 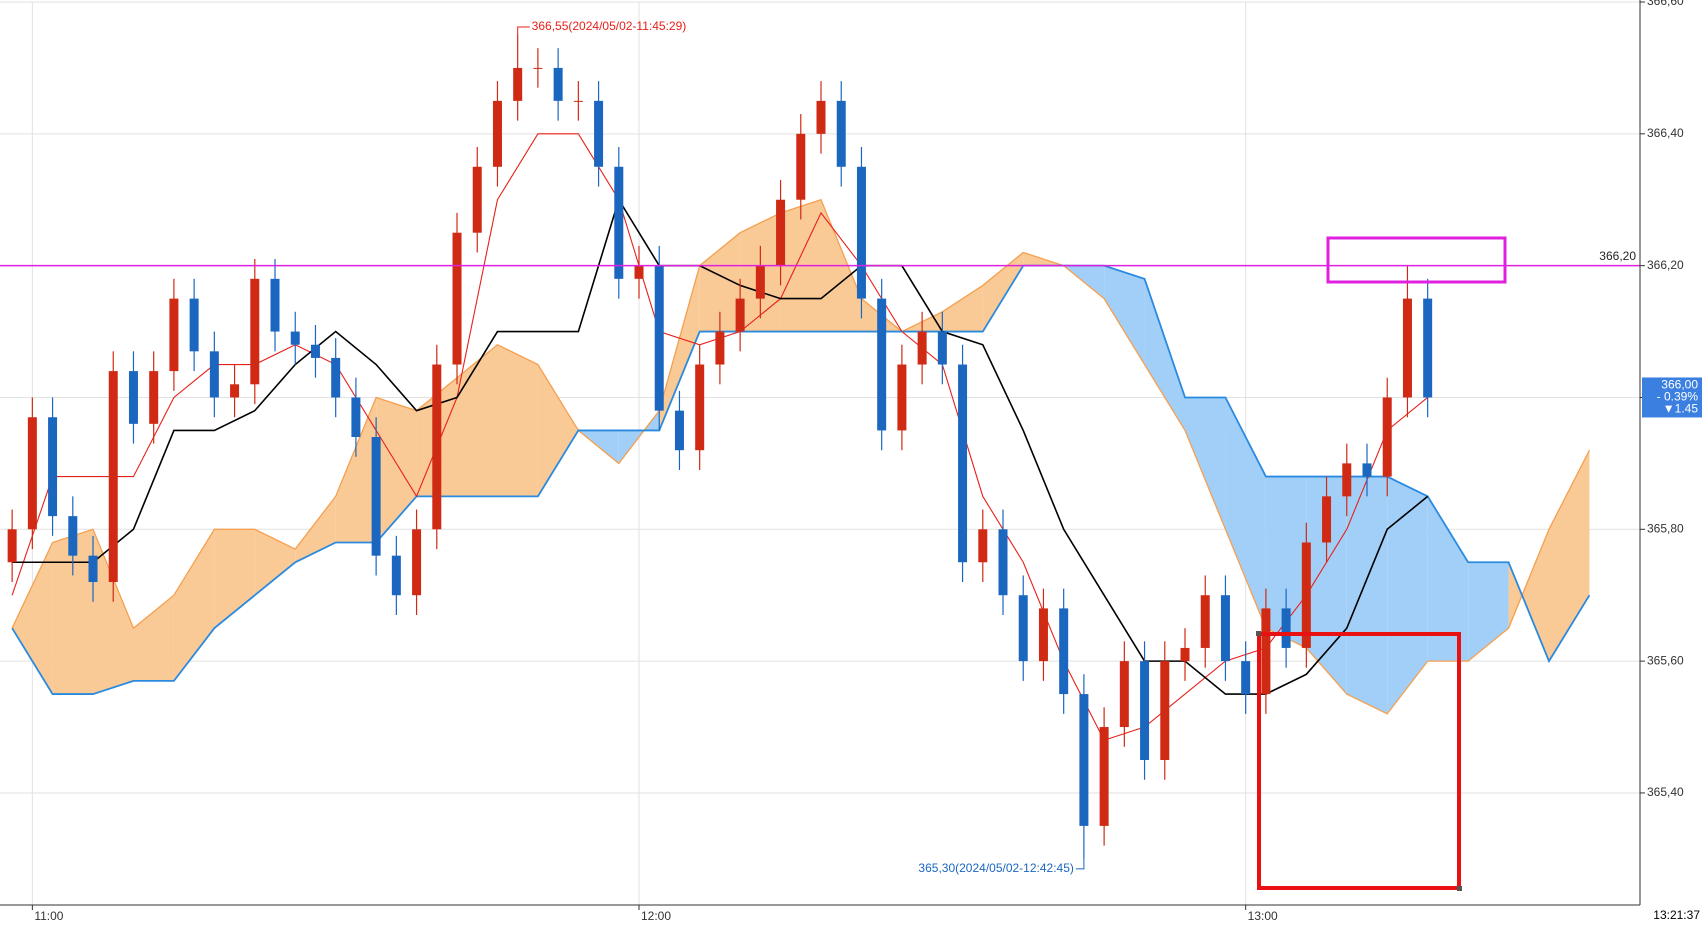 I want to click on y-tick-label: 366,60, so click(x=1665, y=4).